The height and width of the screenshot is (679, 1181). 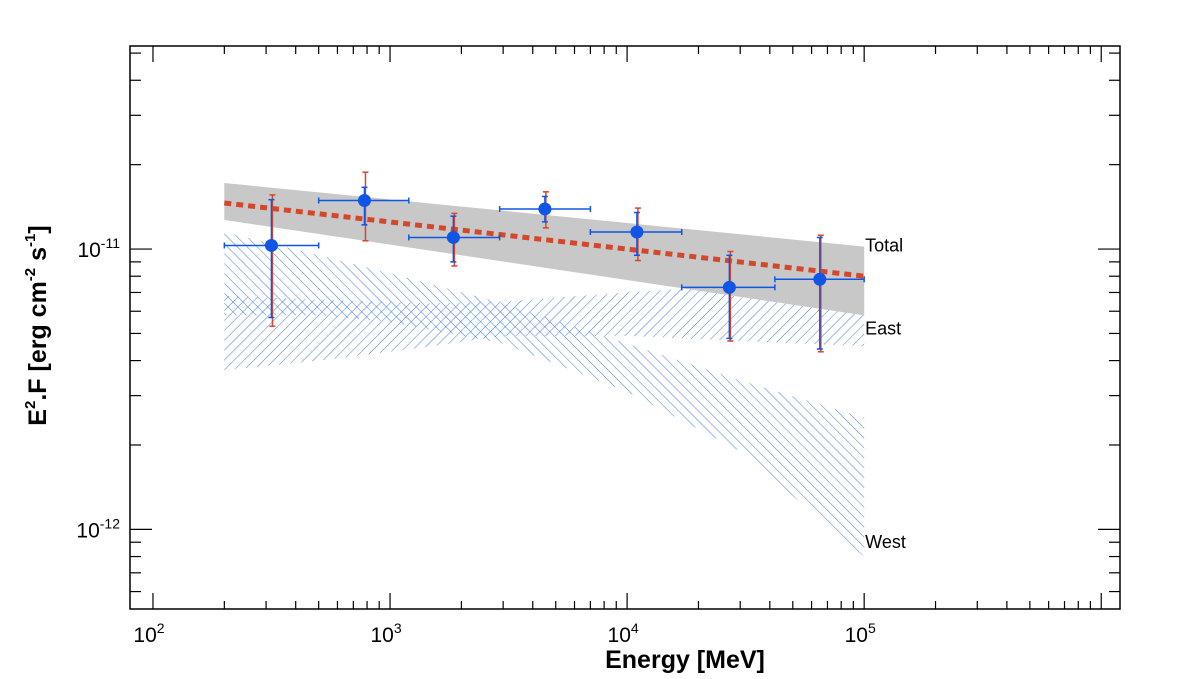 I want to click on band-label-east: East, so click(x=883, y=328).